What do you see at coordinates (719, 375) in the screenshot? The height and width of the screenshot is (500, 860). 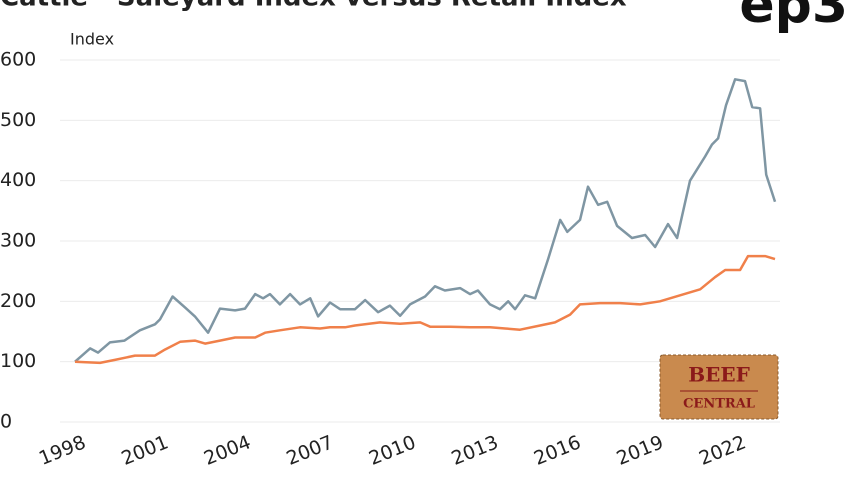 I see `badge-text: BEEF` at bounding box center [719, 375].